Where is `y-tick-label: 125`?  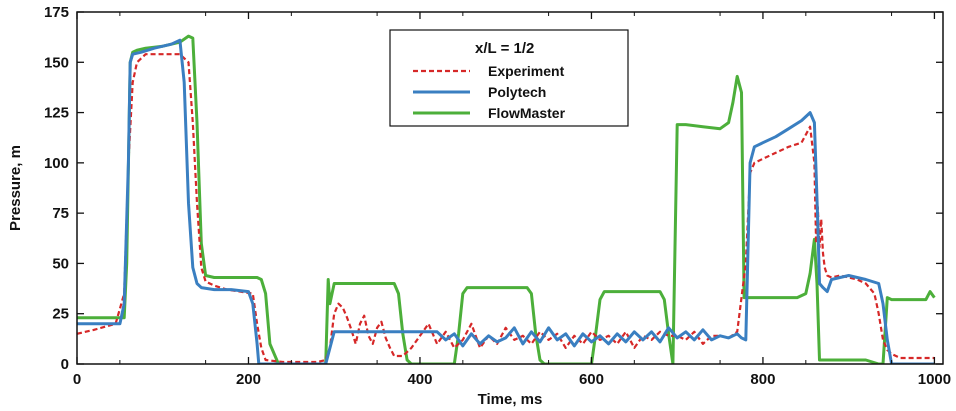 y-tick-label: 125 is located at coordinates (56, 113).